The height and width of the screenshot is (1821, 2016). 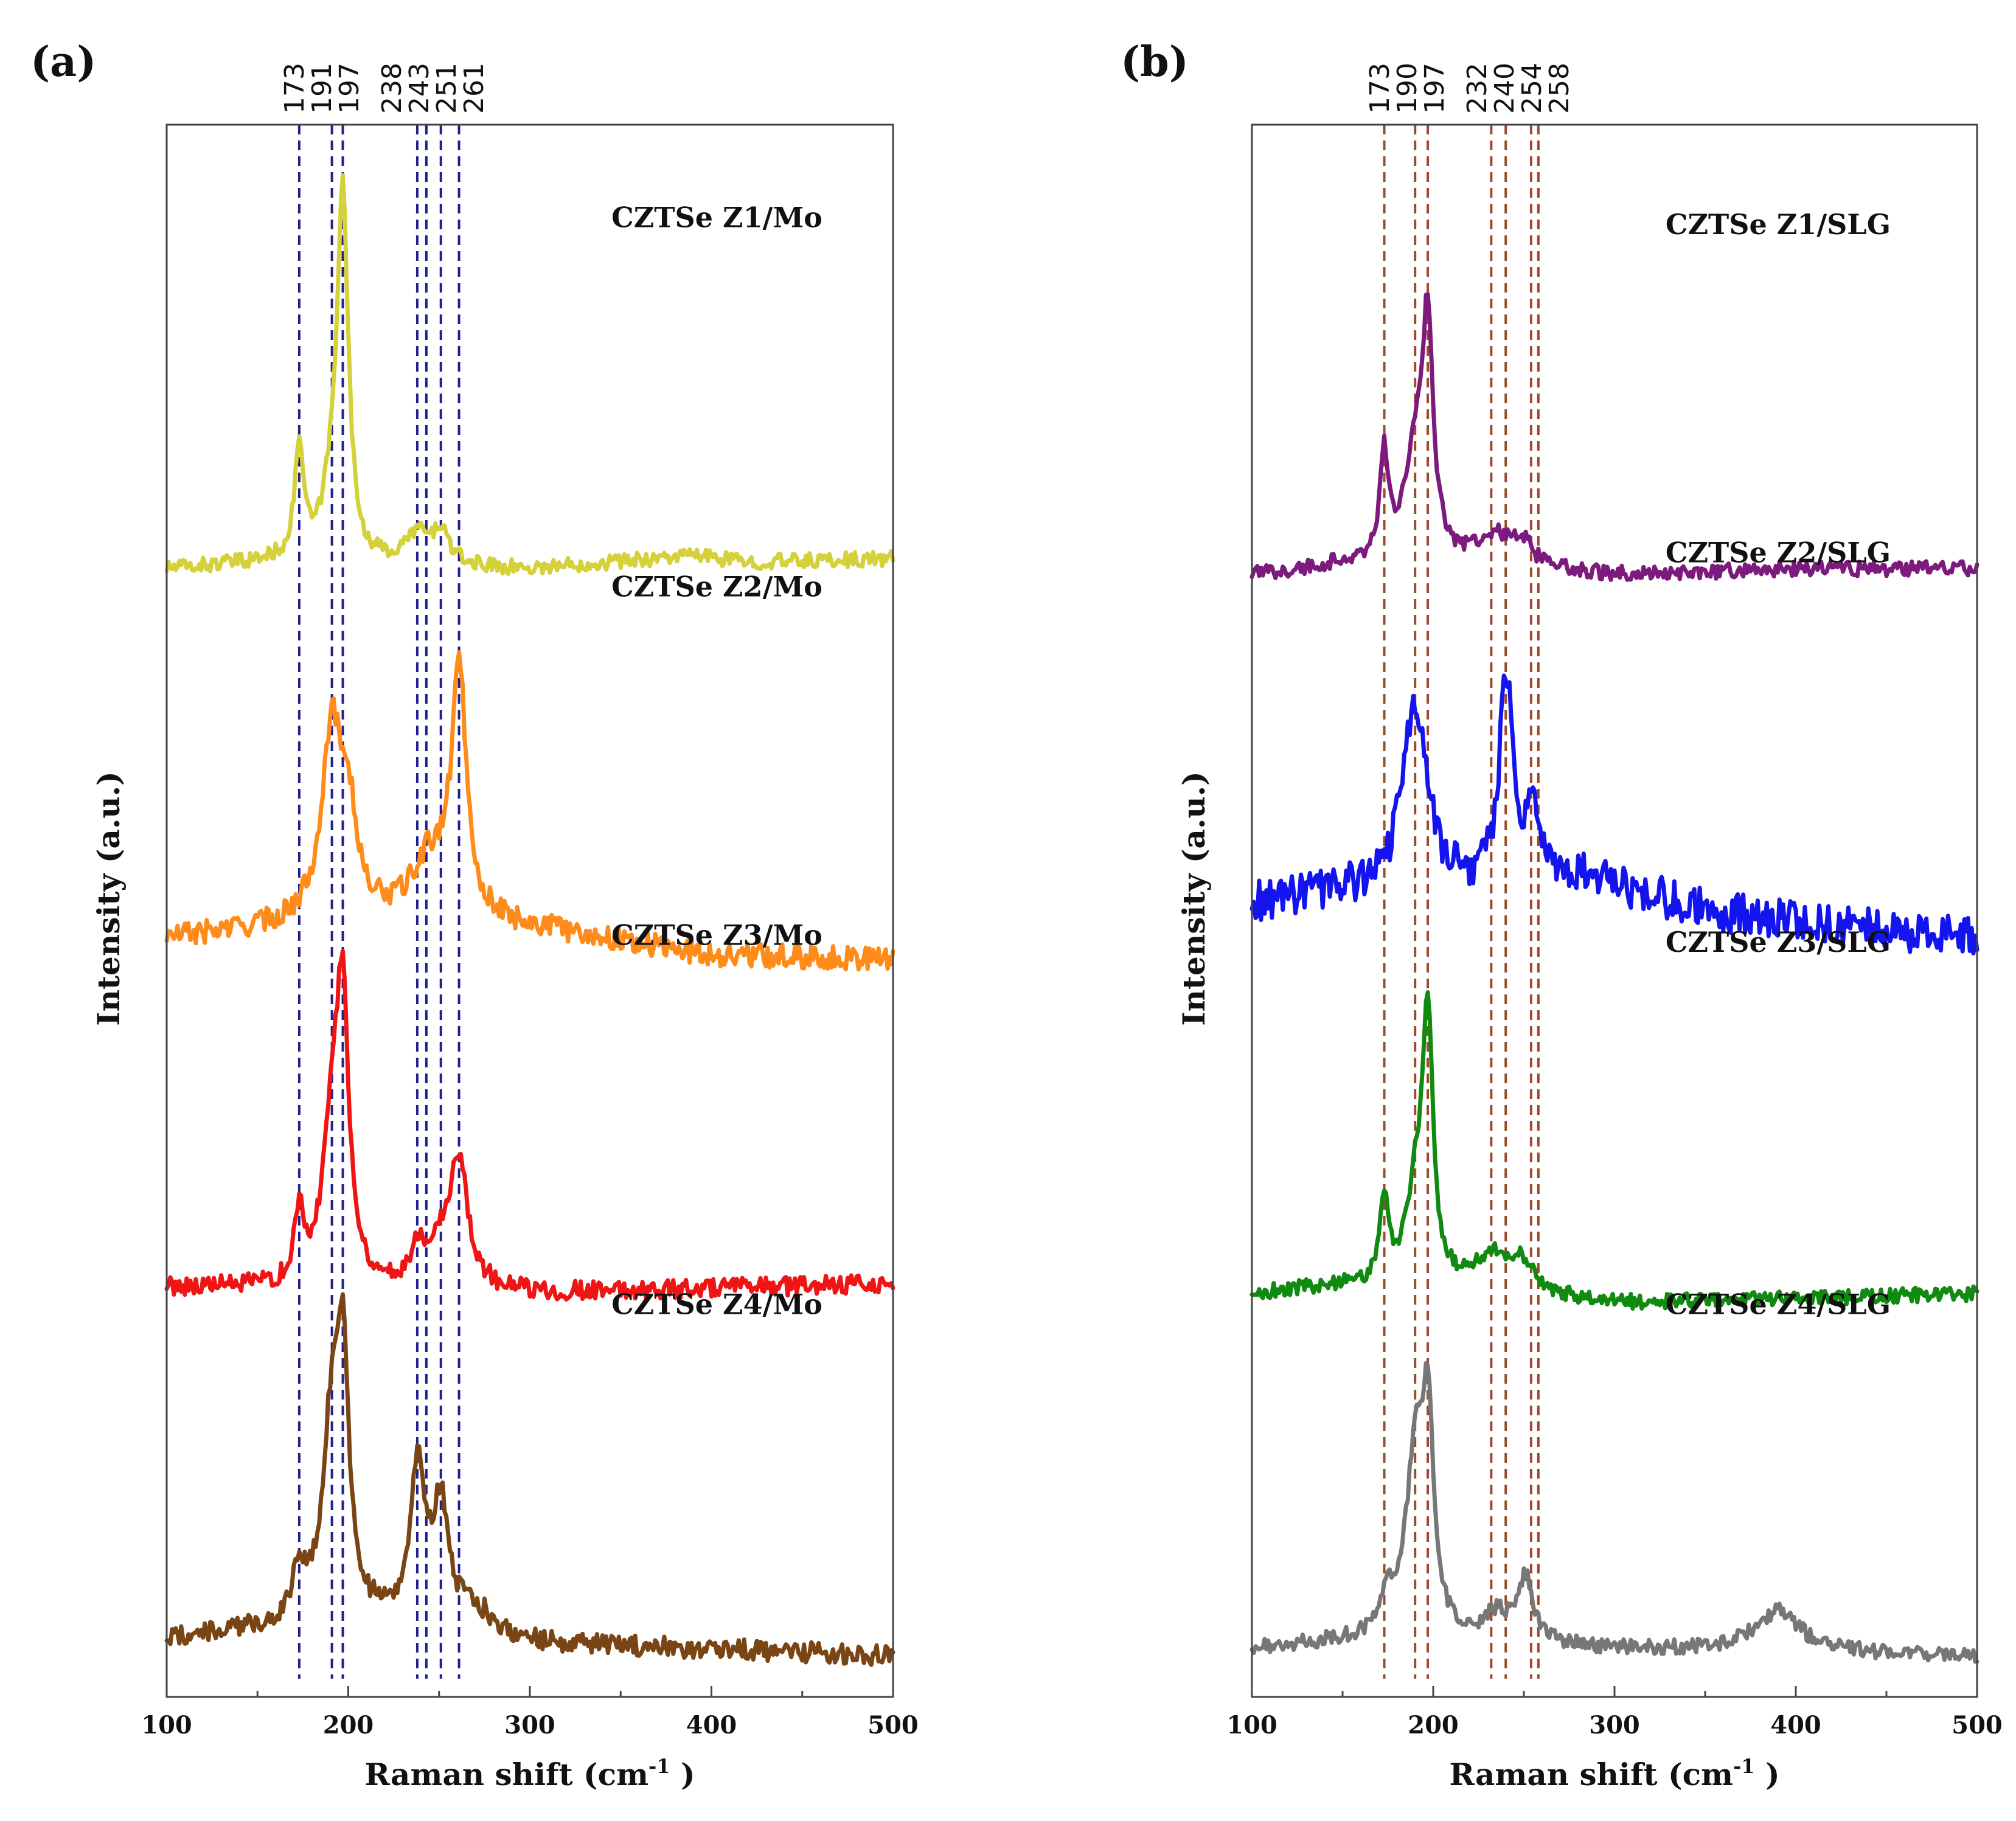 What do you see at coordinates (1532, 88) in the screenshot?
I see `peak-label: 254` at bounding box center [1532, 88].